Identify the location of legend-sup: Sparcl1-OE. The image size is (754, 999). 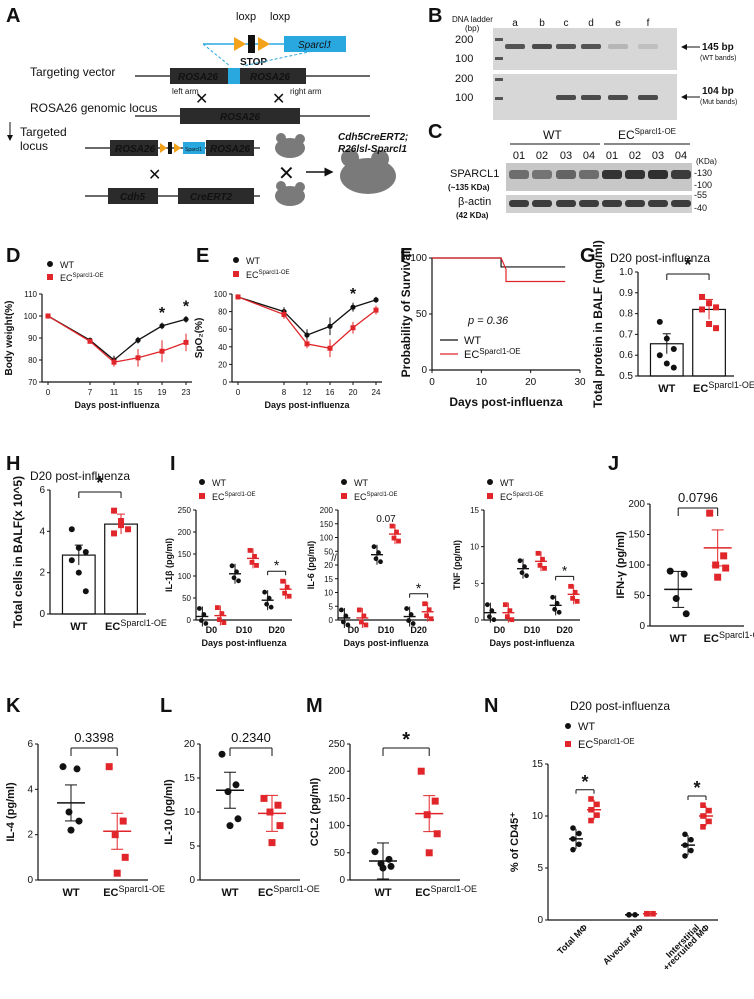
(382, 495).